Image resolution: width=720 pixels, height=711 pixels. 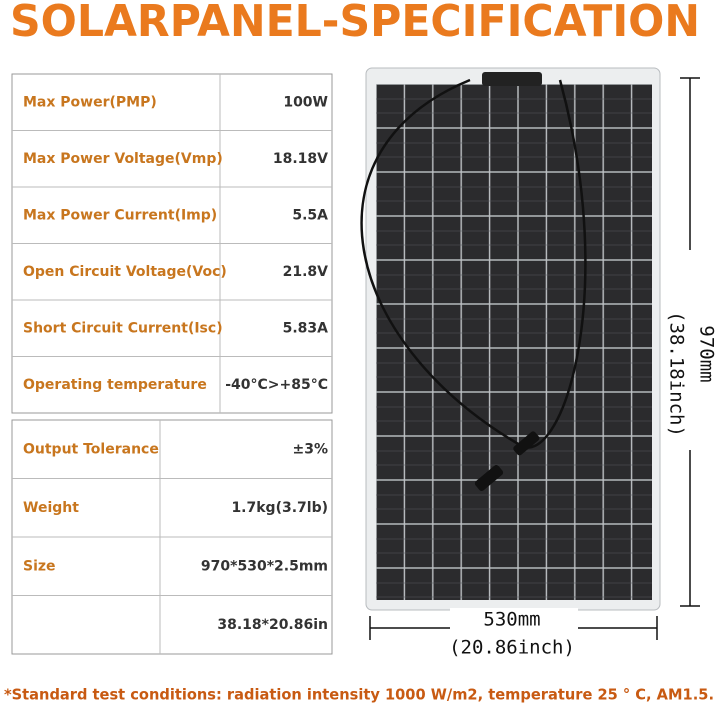 What do you see at coordinates (264, 566) in the screenshot?
I see `spec-value: 970*530*2.5mm` at bounding box center [264, 566].